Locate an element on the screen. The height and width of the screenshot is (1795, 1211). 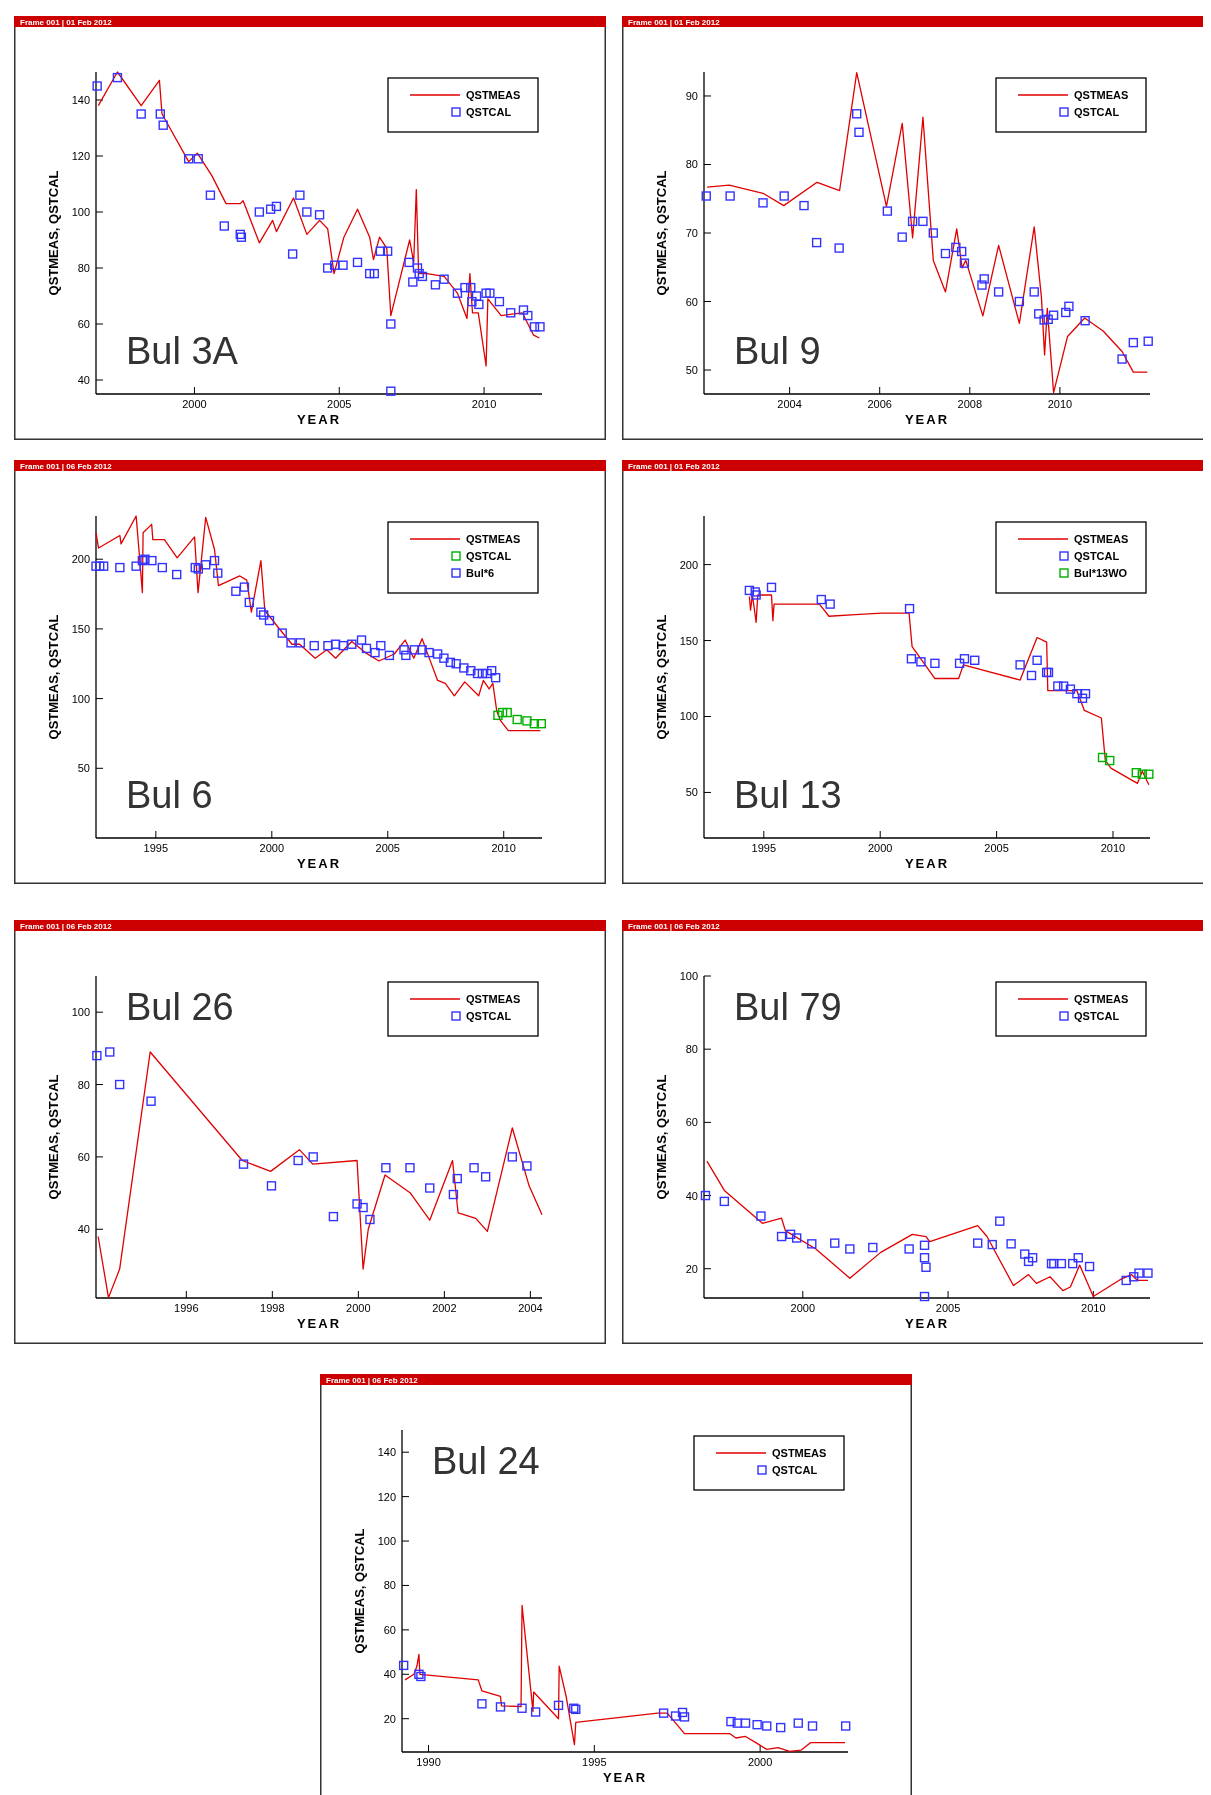
legend-label: Bul*13WO is located at coordinates (1101, 573).